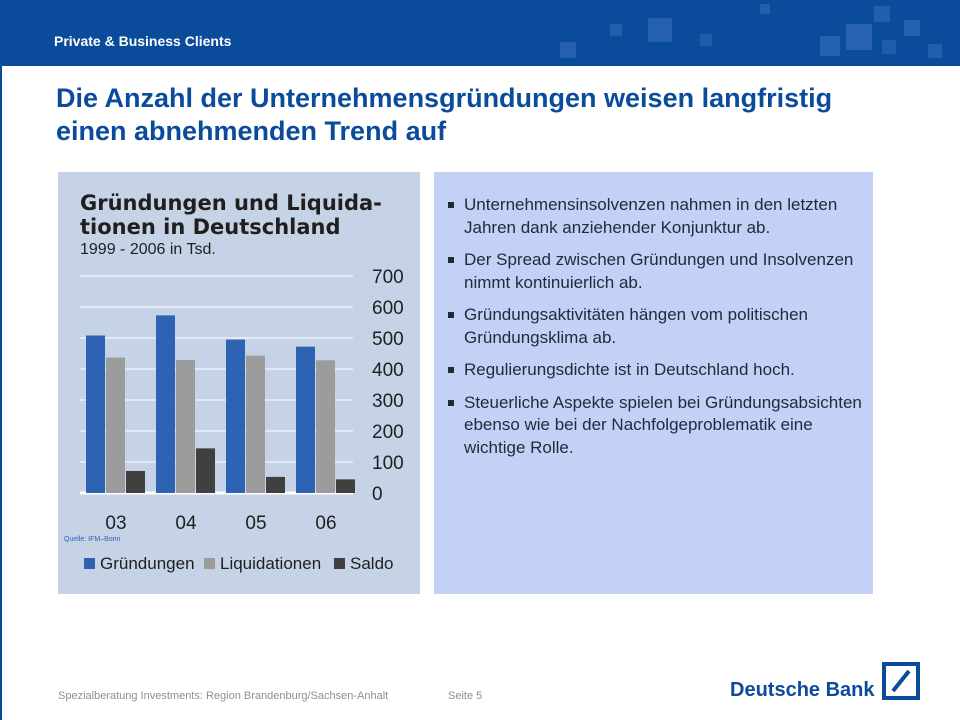 The height and width of the screenshot is (720, 960). What do you see at coordinates (147, 563) in the screenshot?
I see `legend-label: Gründungen` at bounding box center [147, 563].